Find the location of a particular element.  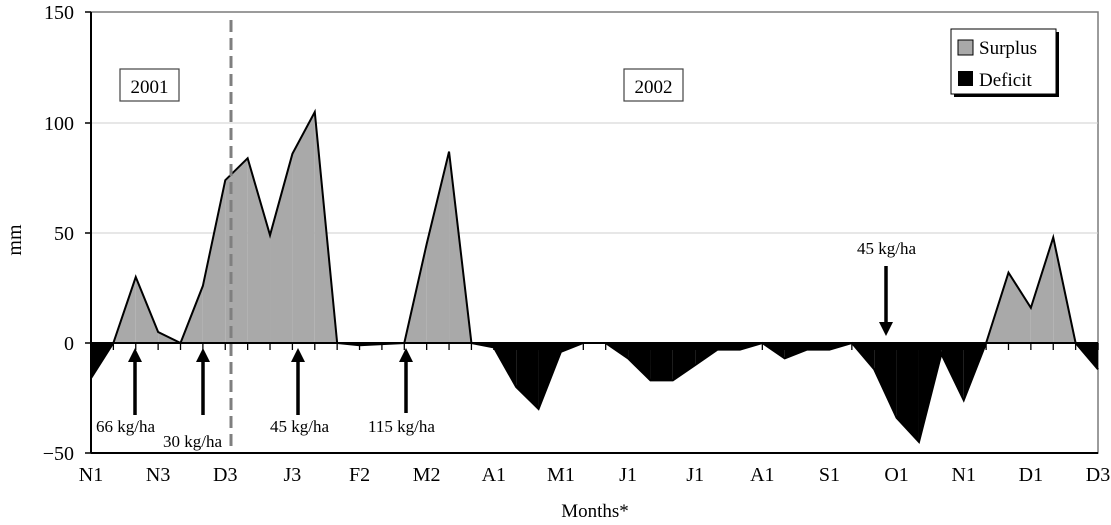

y-tick-label: 0 is located at coordinates (69, 344).